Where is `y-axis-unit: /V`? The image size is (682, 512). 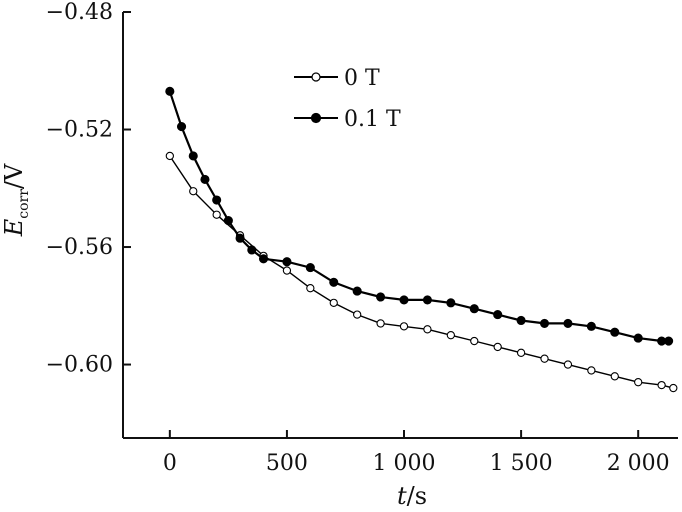 y-axis-unit: /V is located at coordinates (14, 176).